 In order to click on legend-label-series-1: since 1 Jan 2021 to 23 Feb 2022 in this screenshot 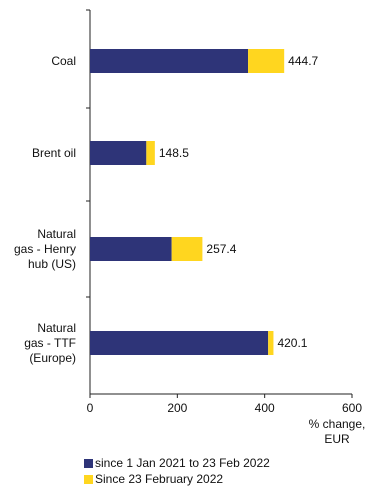, I will do `click(182, 463)`.